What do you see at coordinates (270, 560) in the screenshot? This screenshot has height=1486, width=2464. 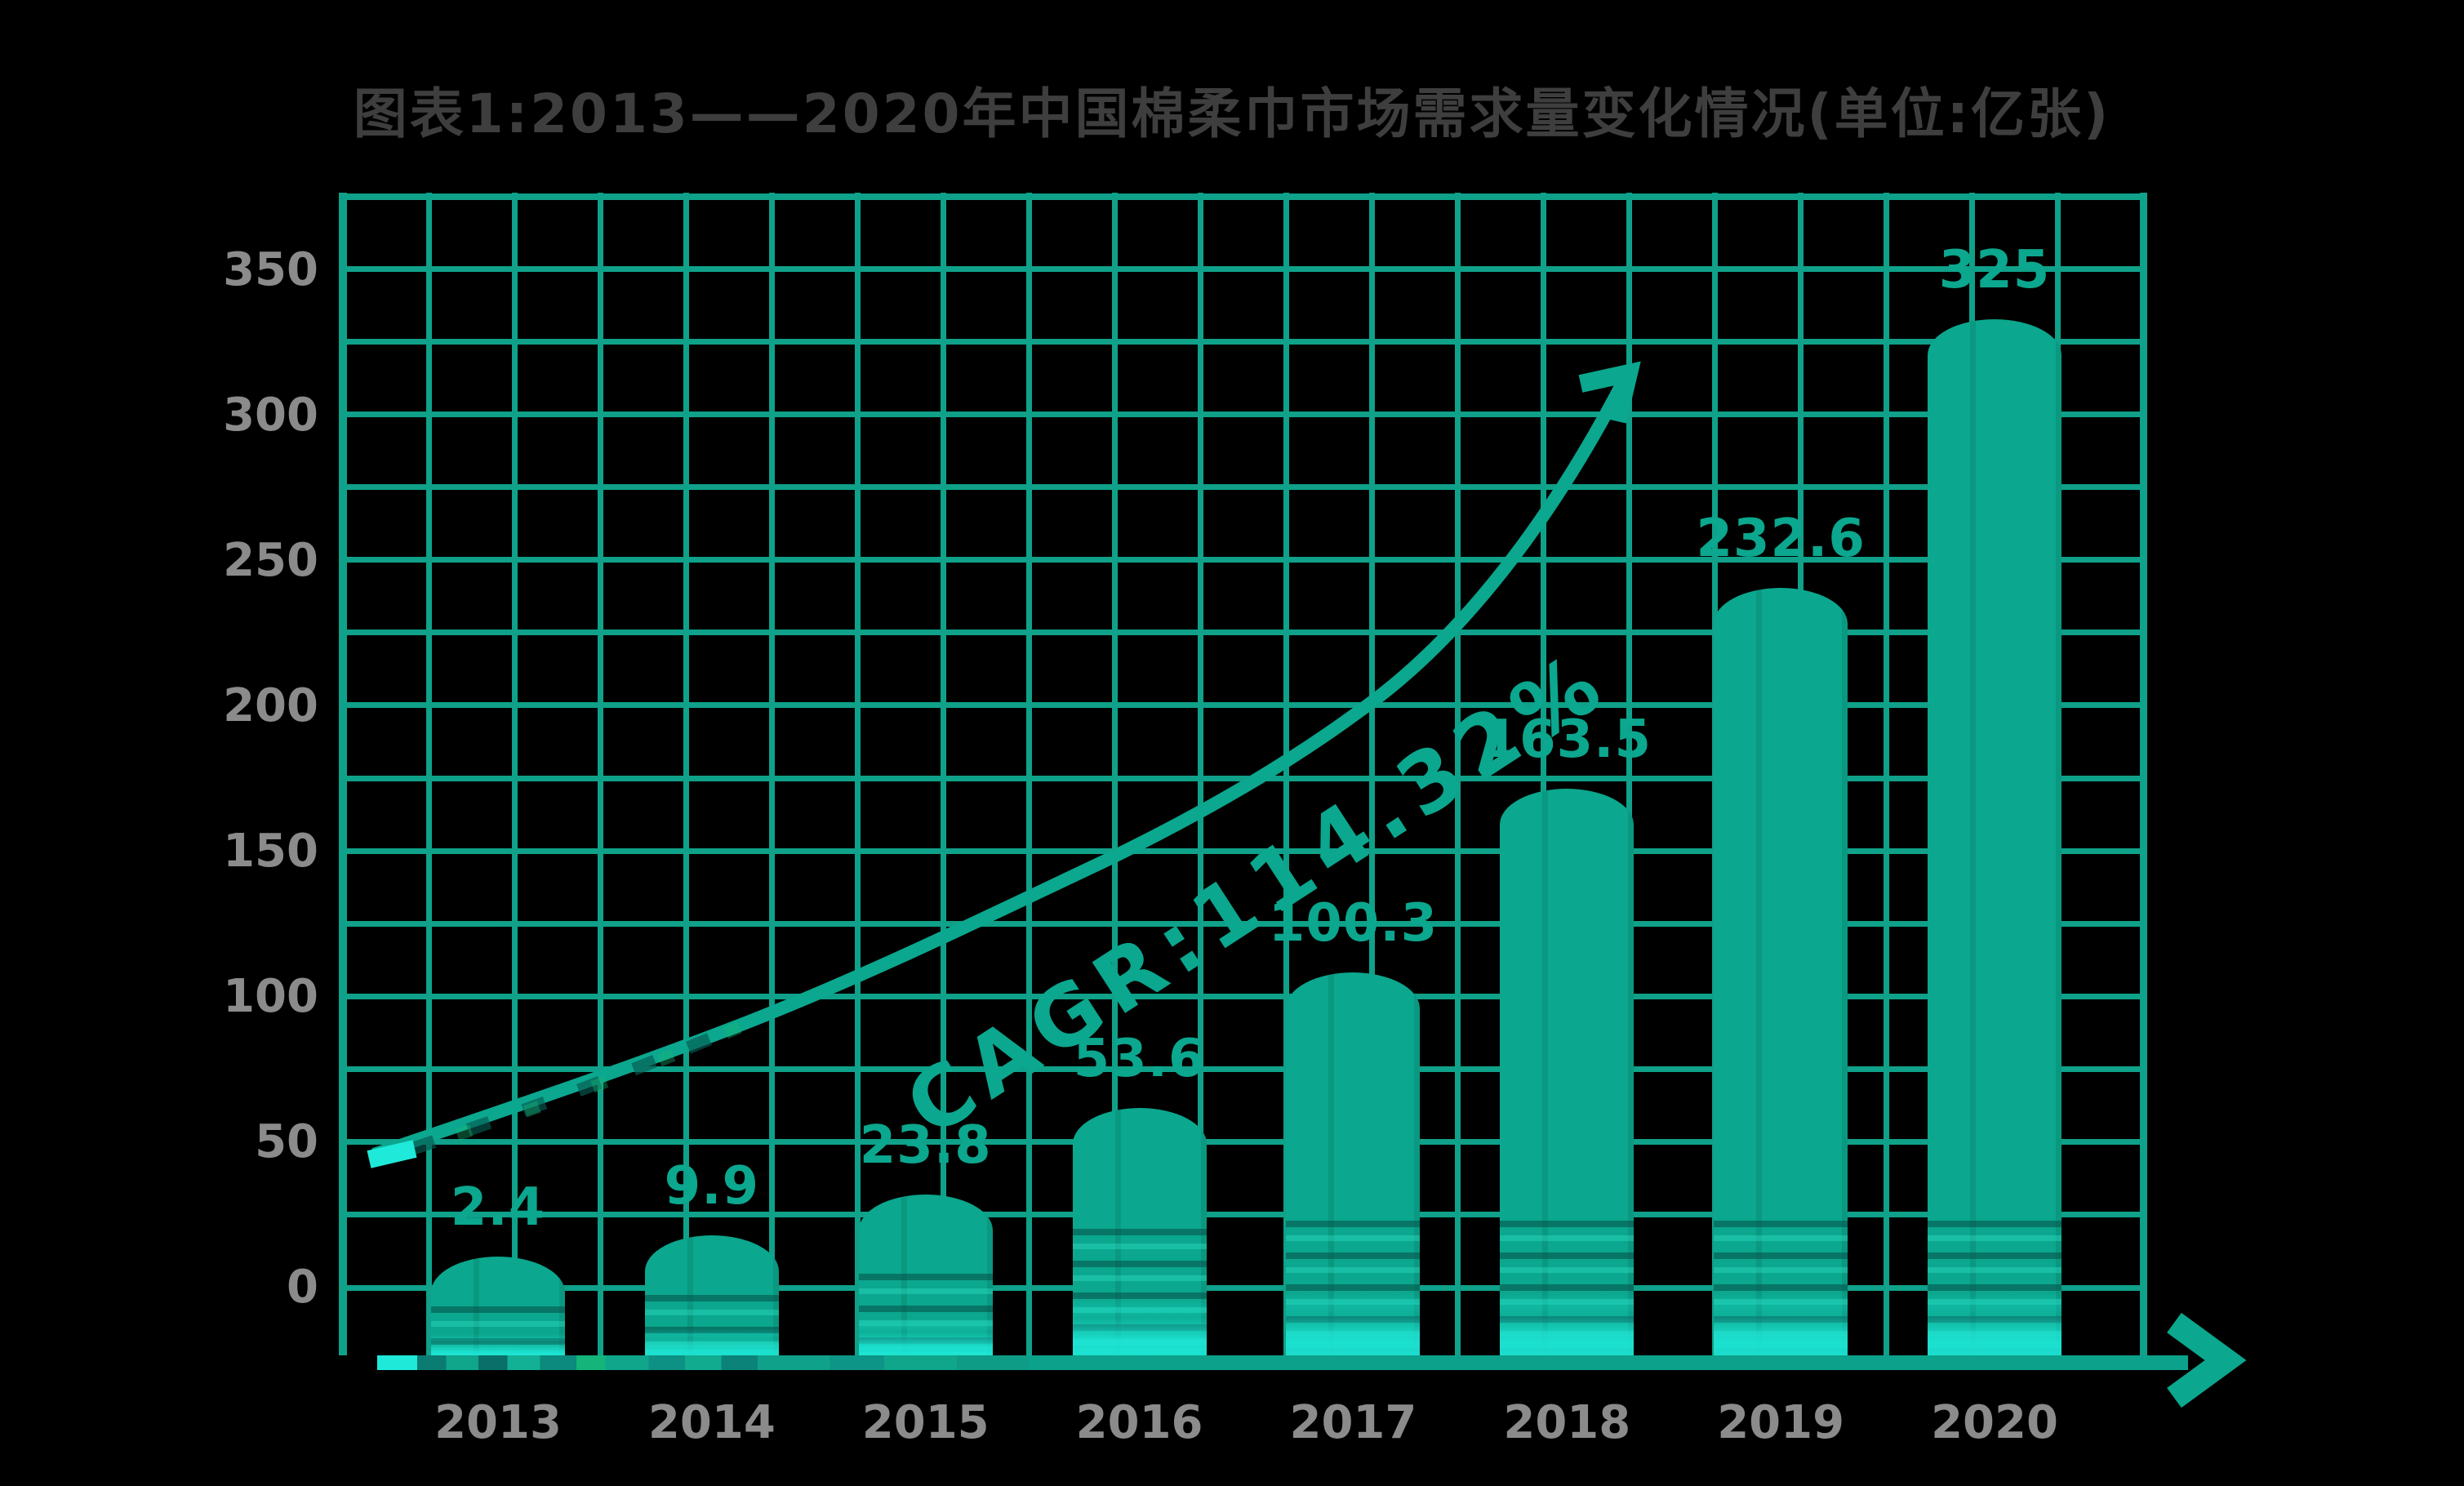 I see `y-axis-label: 250` at bounding box center [270, 560].